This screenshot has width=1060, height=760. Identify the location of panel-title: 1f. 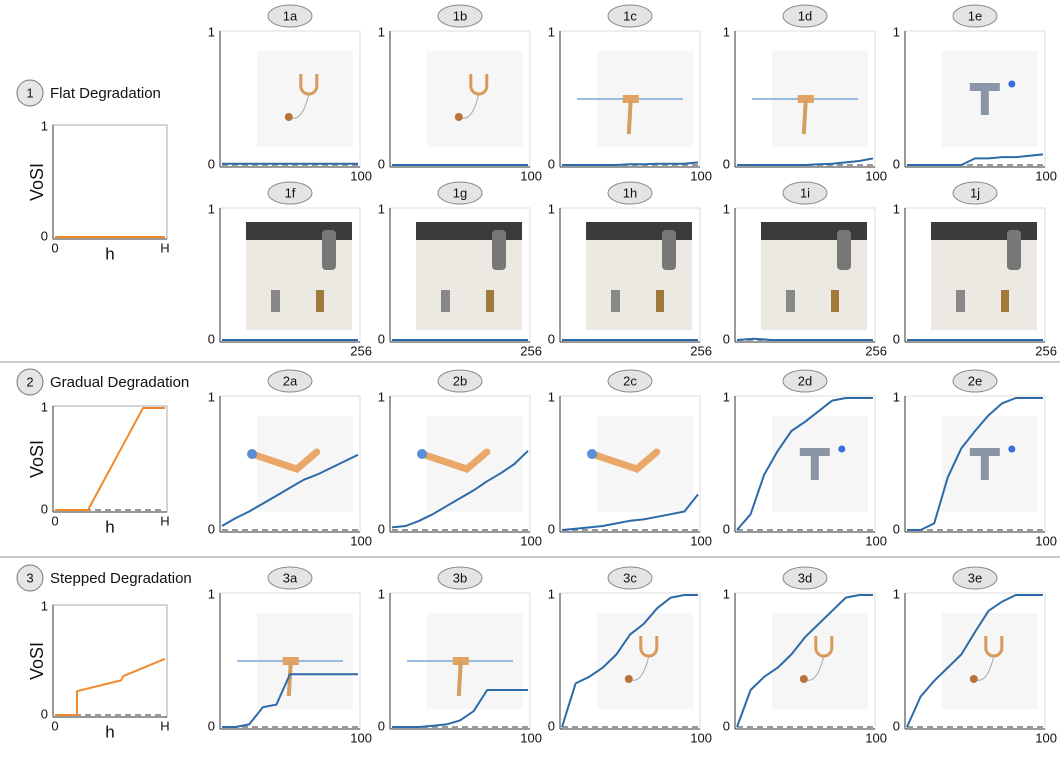
(290, 192).